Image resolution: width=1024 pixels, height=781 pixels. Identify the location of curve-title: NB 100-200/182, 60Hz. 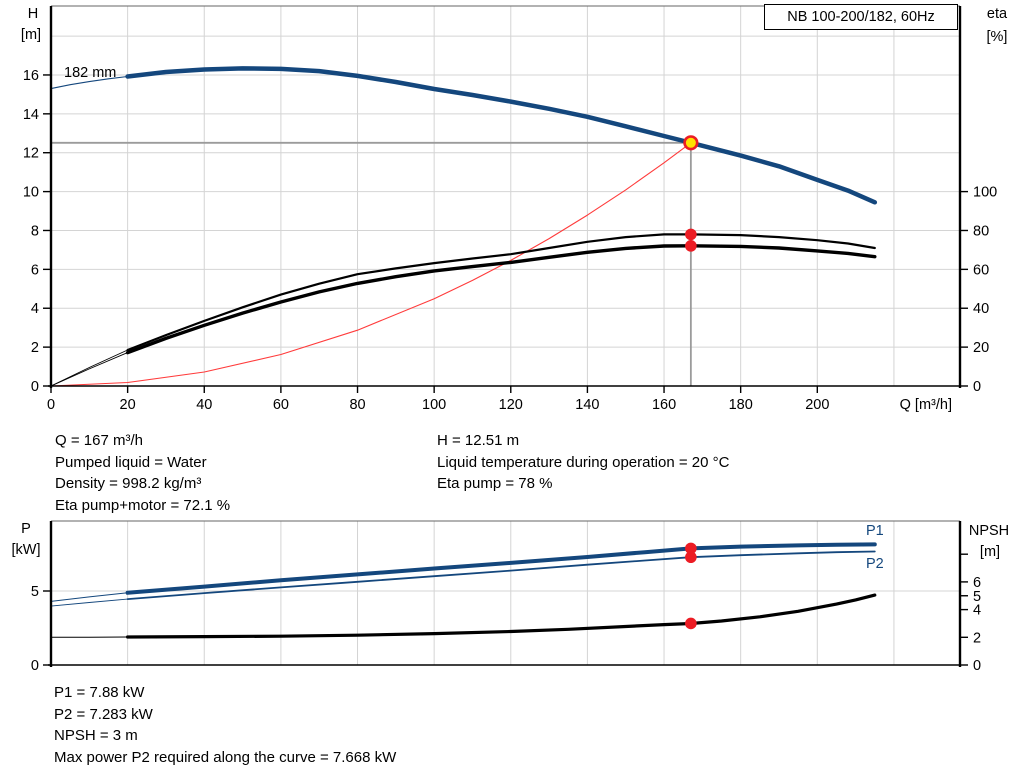
(861, 17).